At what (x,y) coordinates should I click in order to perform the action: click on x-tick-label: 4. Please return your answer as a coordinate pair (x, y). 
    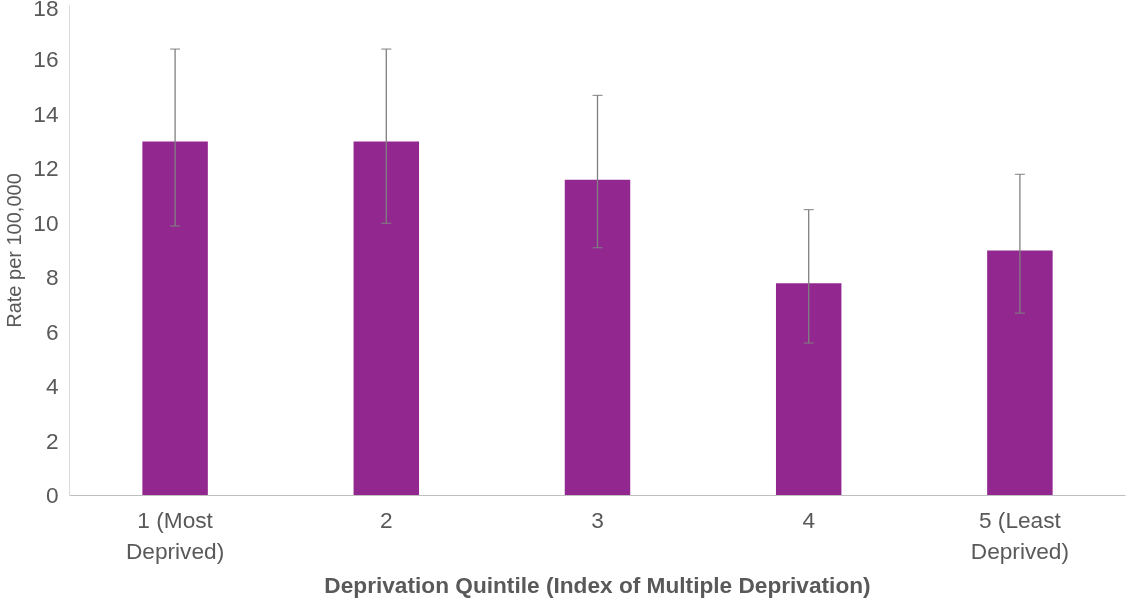
    Looking at the image, I should click on (809, 519).